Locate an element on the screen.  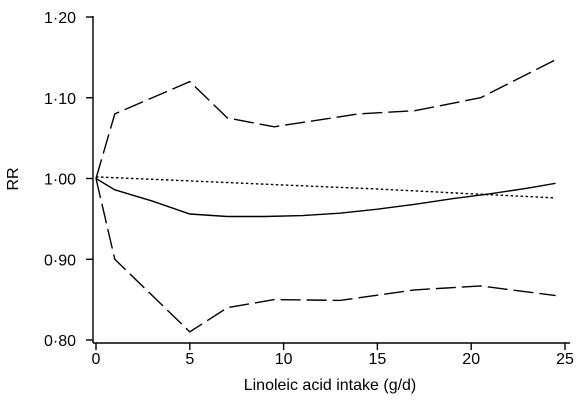
x-tick-label: 5 is located at coordinates (189, 359).